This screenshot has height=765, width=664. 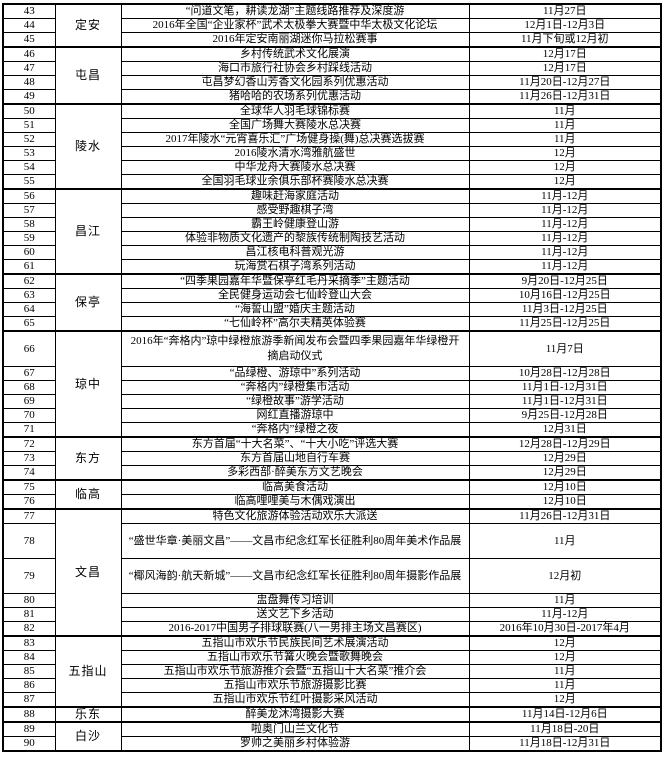 What do you see at coordinates (295, 373) in the screenshot?
I see `activity-name-cell: “品绿橙、游琼中”系列活动` at bounding box center [295, 373].